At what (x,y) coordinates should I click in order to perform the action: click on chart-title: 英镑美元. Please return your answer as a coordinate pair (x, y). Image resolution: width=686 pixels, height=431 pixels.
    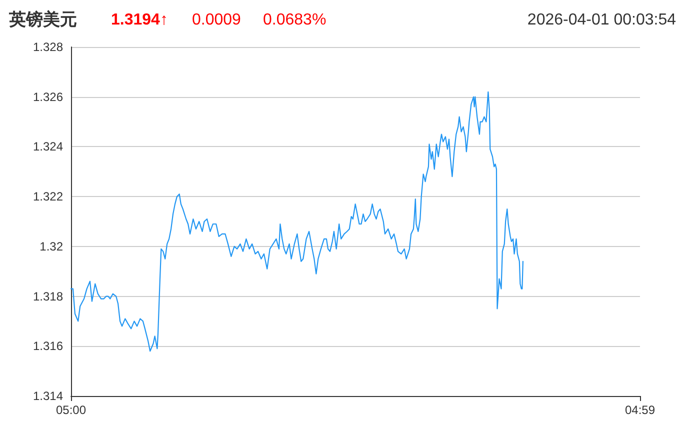
    Looking at the image, I should click on (42, 19).